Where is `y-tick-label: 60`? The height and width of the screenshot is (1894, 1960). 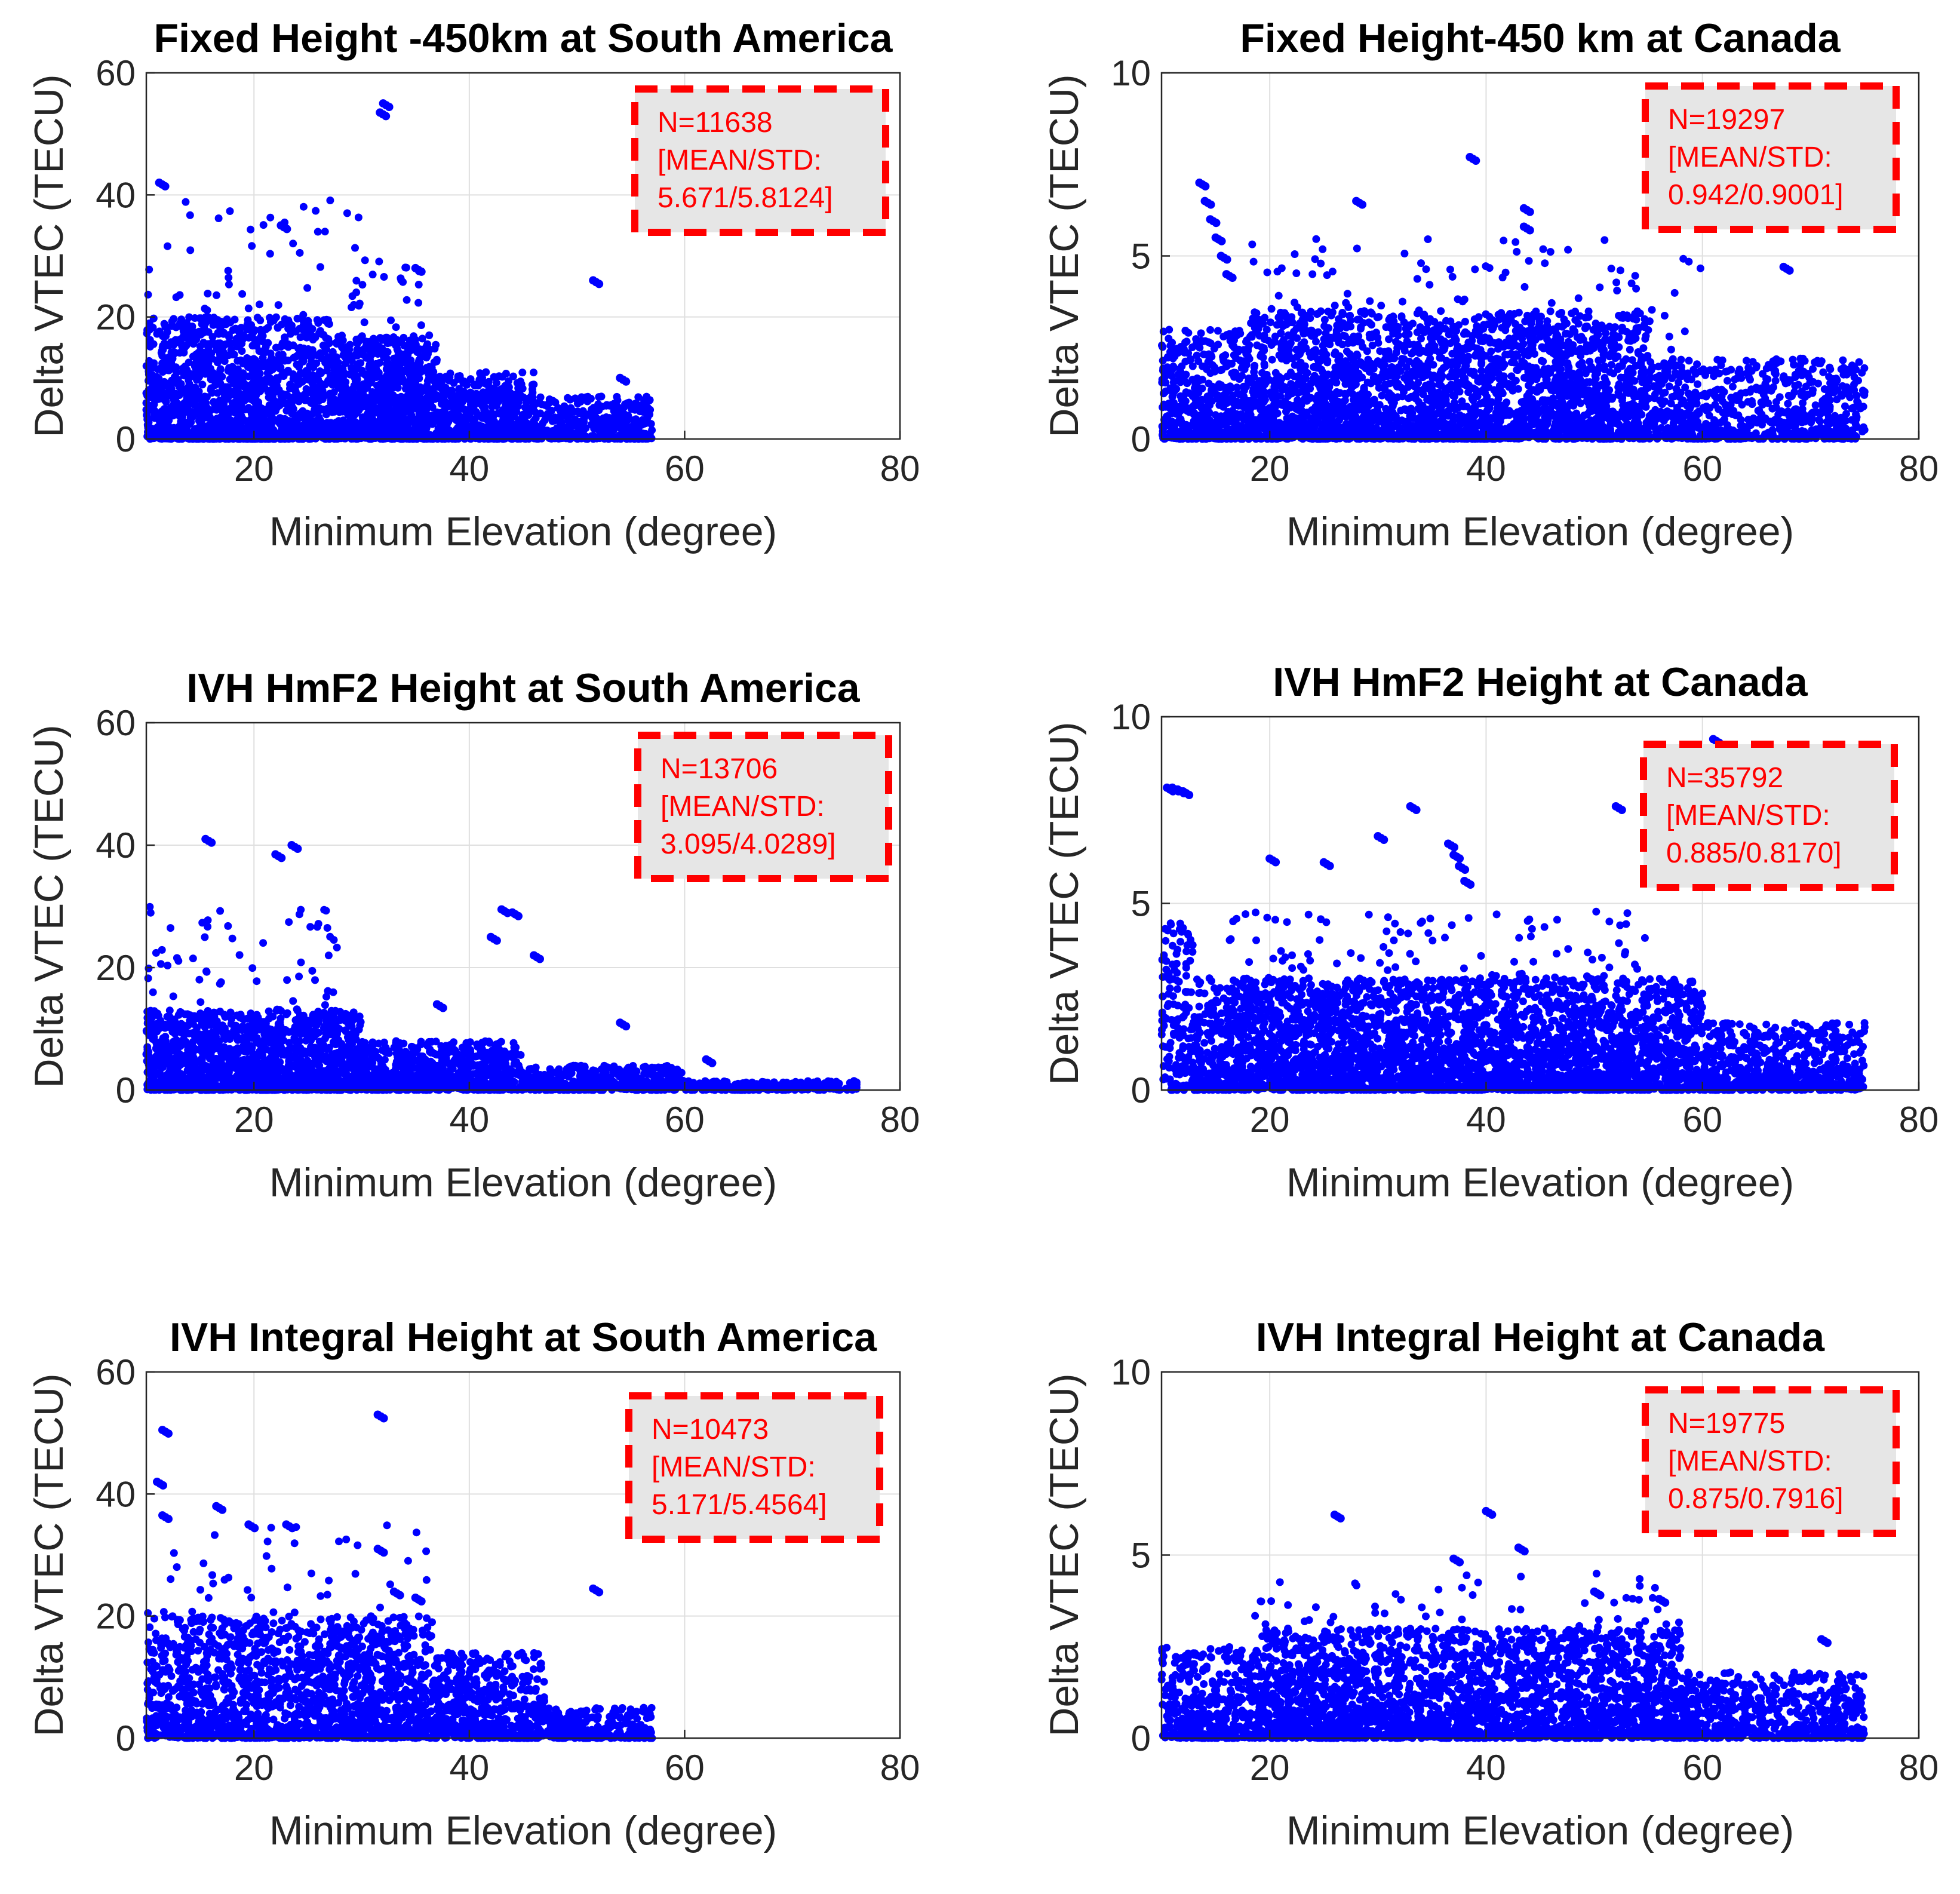
y-tick-label: 60 is located at coordinates (116, 73).